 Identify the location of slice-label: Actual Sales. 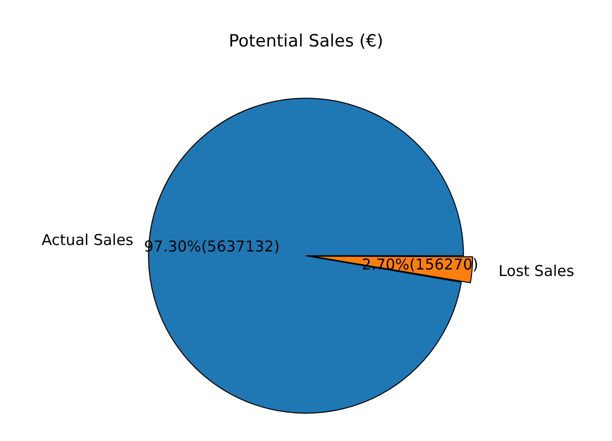
(88, 239).